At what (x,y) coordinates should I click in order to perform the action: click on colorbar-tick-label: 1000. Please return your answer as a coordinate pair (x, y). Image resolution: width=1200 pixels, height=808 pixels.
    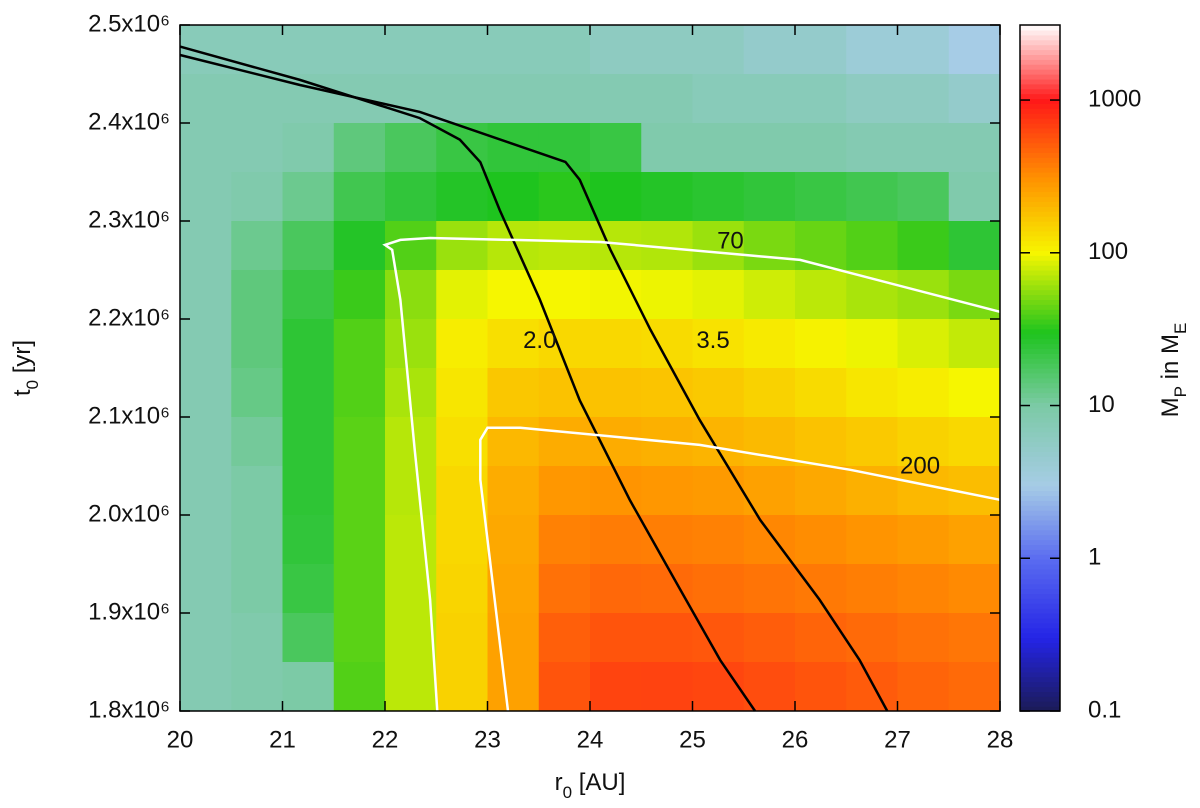
    Looking at the image, I should click on (1114, 98).